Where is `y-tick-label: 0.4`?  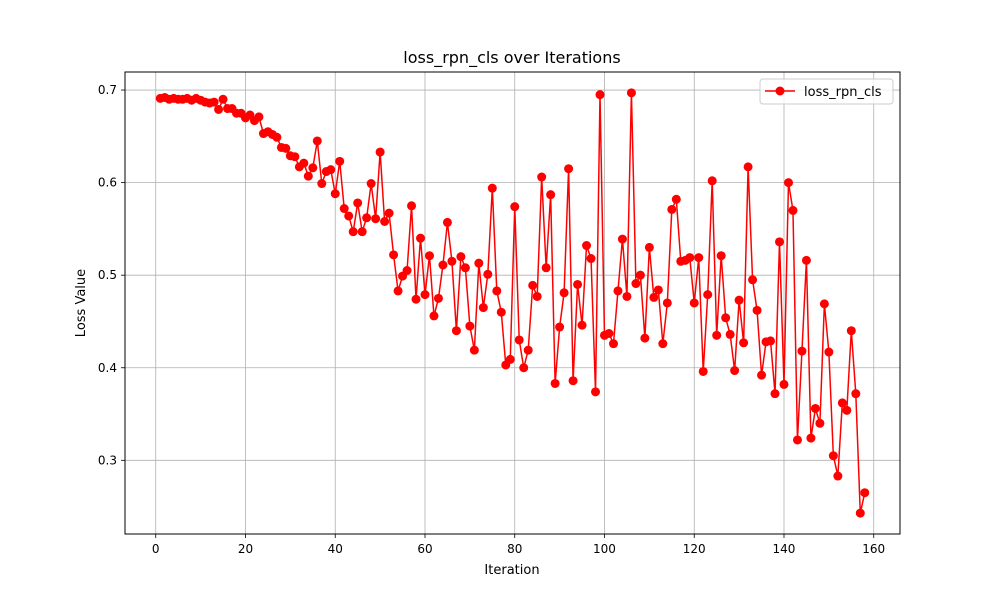
y-tick-label: 0.4 is located at coordinates (107, 368).